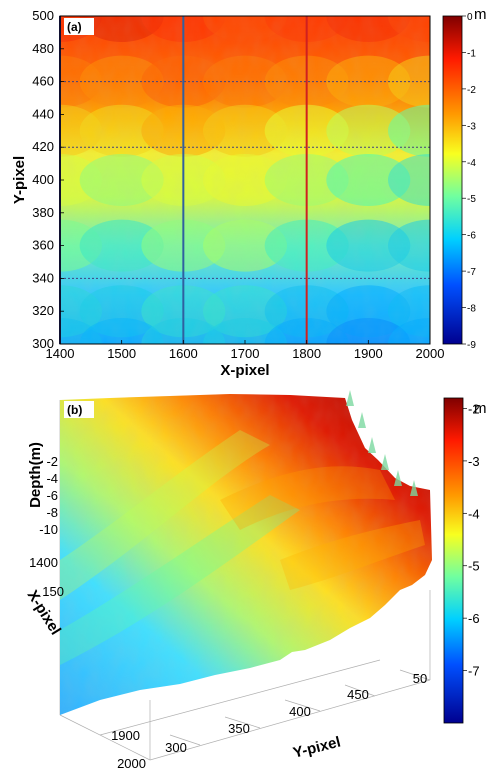 The width and height of the screenshot is (500, 769). What do you see at coordinates (358, 694) in the screenshot?
I see `y-tick-label-3d: 450` at bounding box center [358, 694].